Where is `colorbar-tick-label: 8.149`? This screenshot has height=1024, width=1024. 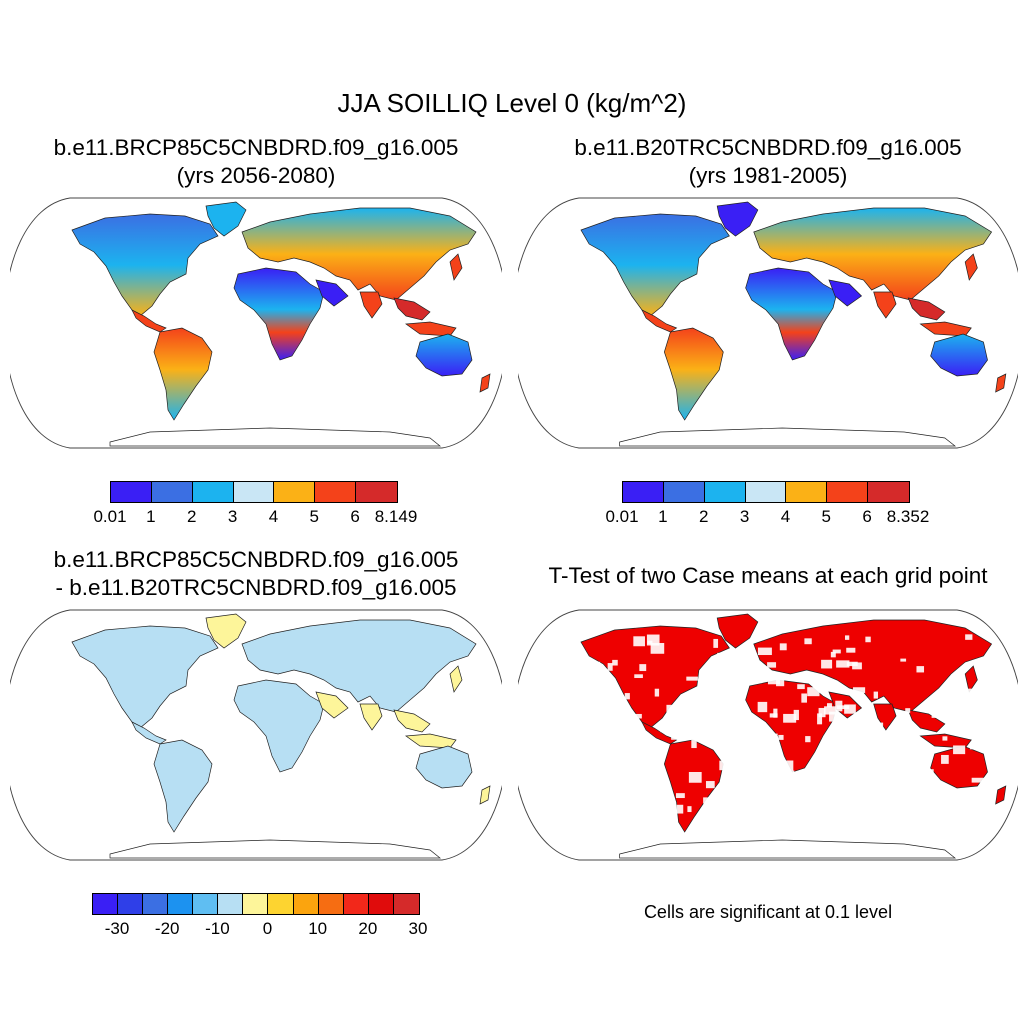 colorbar-tick-label: 8.149 is located at coordinates (396, 516).